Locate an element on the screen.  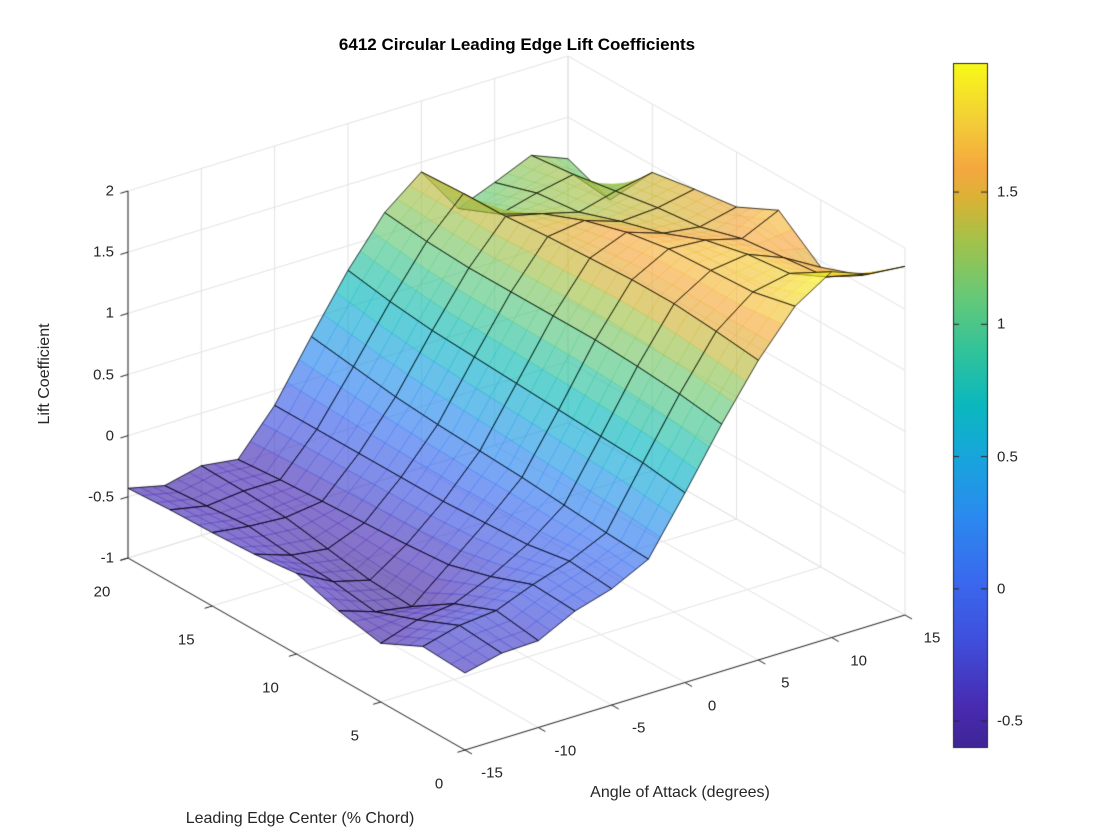
z-tick-label: 0 is located at coordinates (109, 436).